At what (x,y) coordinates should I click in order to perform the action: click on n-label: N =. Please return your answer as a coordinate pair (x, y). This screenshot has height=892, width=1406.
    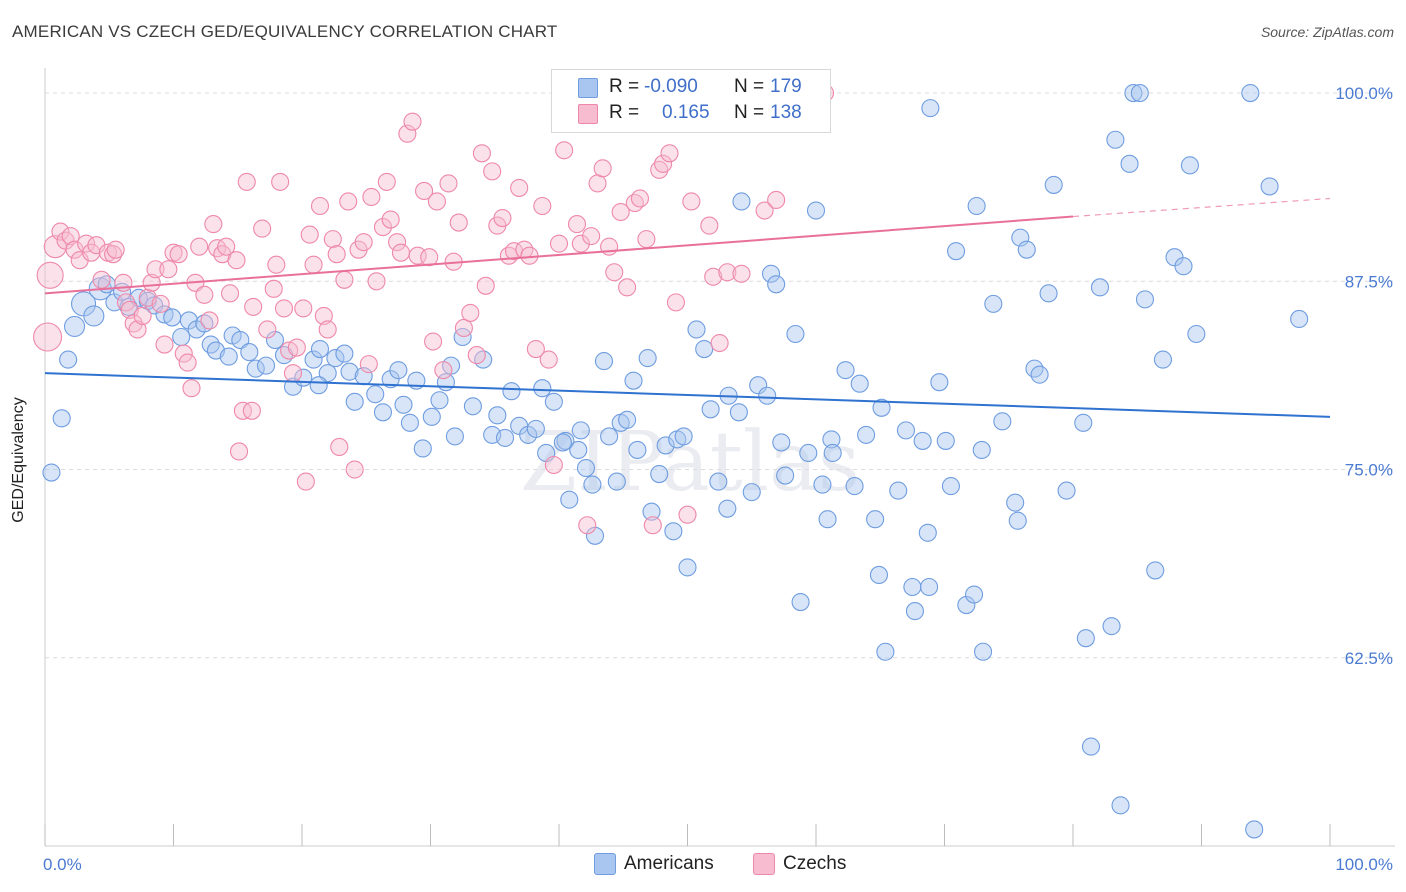
    Looking at the image, I should click on (749, 112).